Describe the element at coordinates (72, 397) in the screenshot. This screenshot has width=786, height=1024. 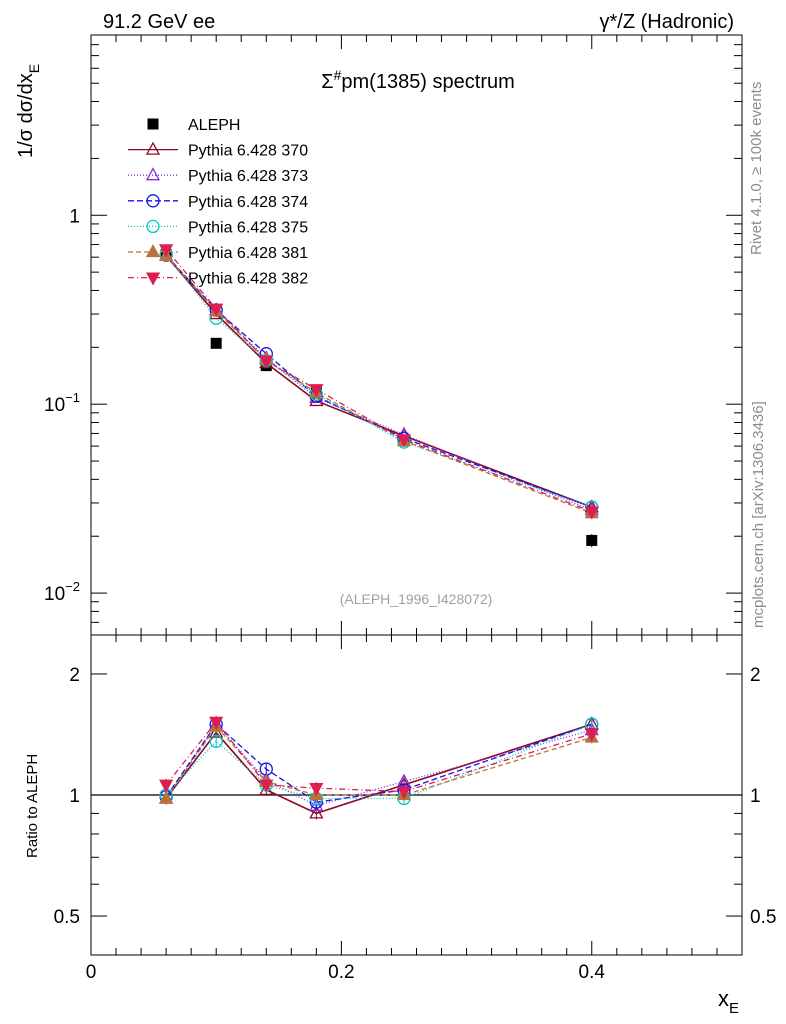
I see `main-y-tick-exponent: −1` at that location.